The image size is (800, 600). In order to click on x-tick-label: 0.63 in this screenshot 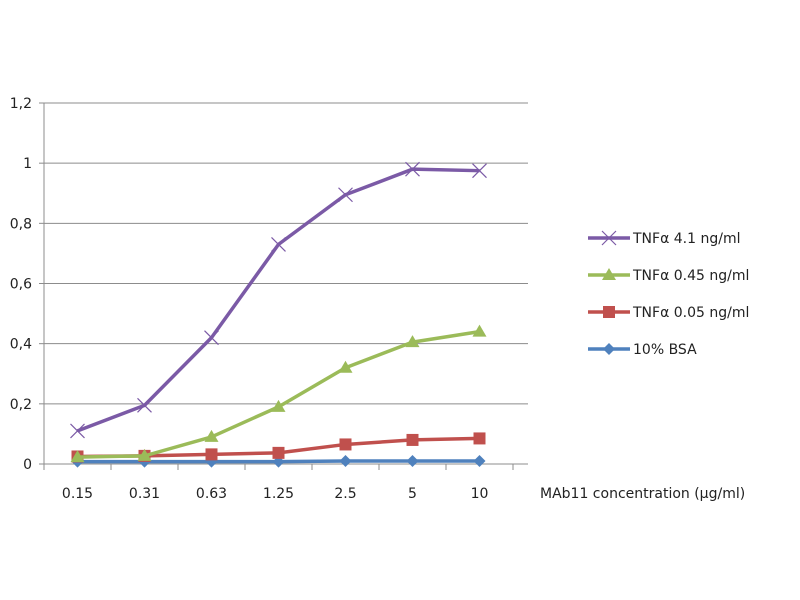, I will do `click(211, 494)`.